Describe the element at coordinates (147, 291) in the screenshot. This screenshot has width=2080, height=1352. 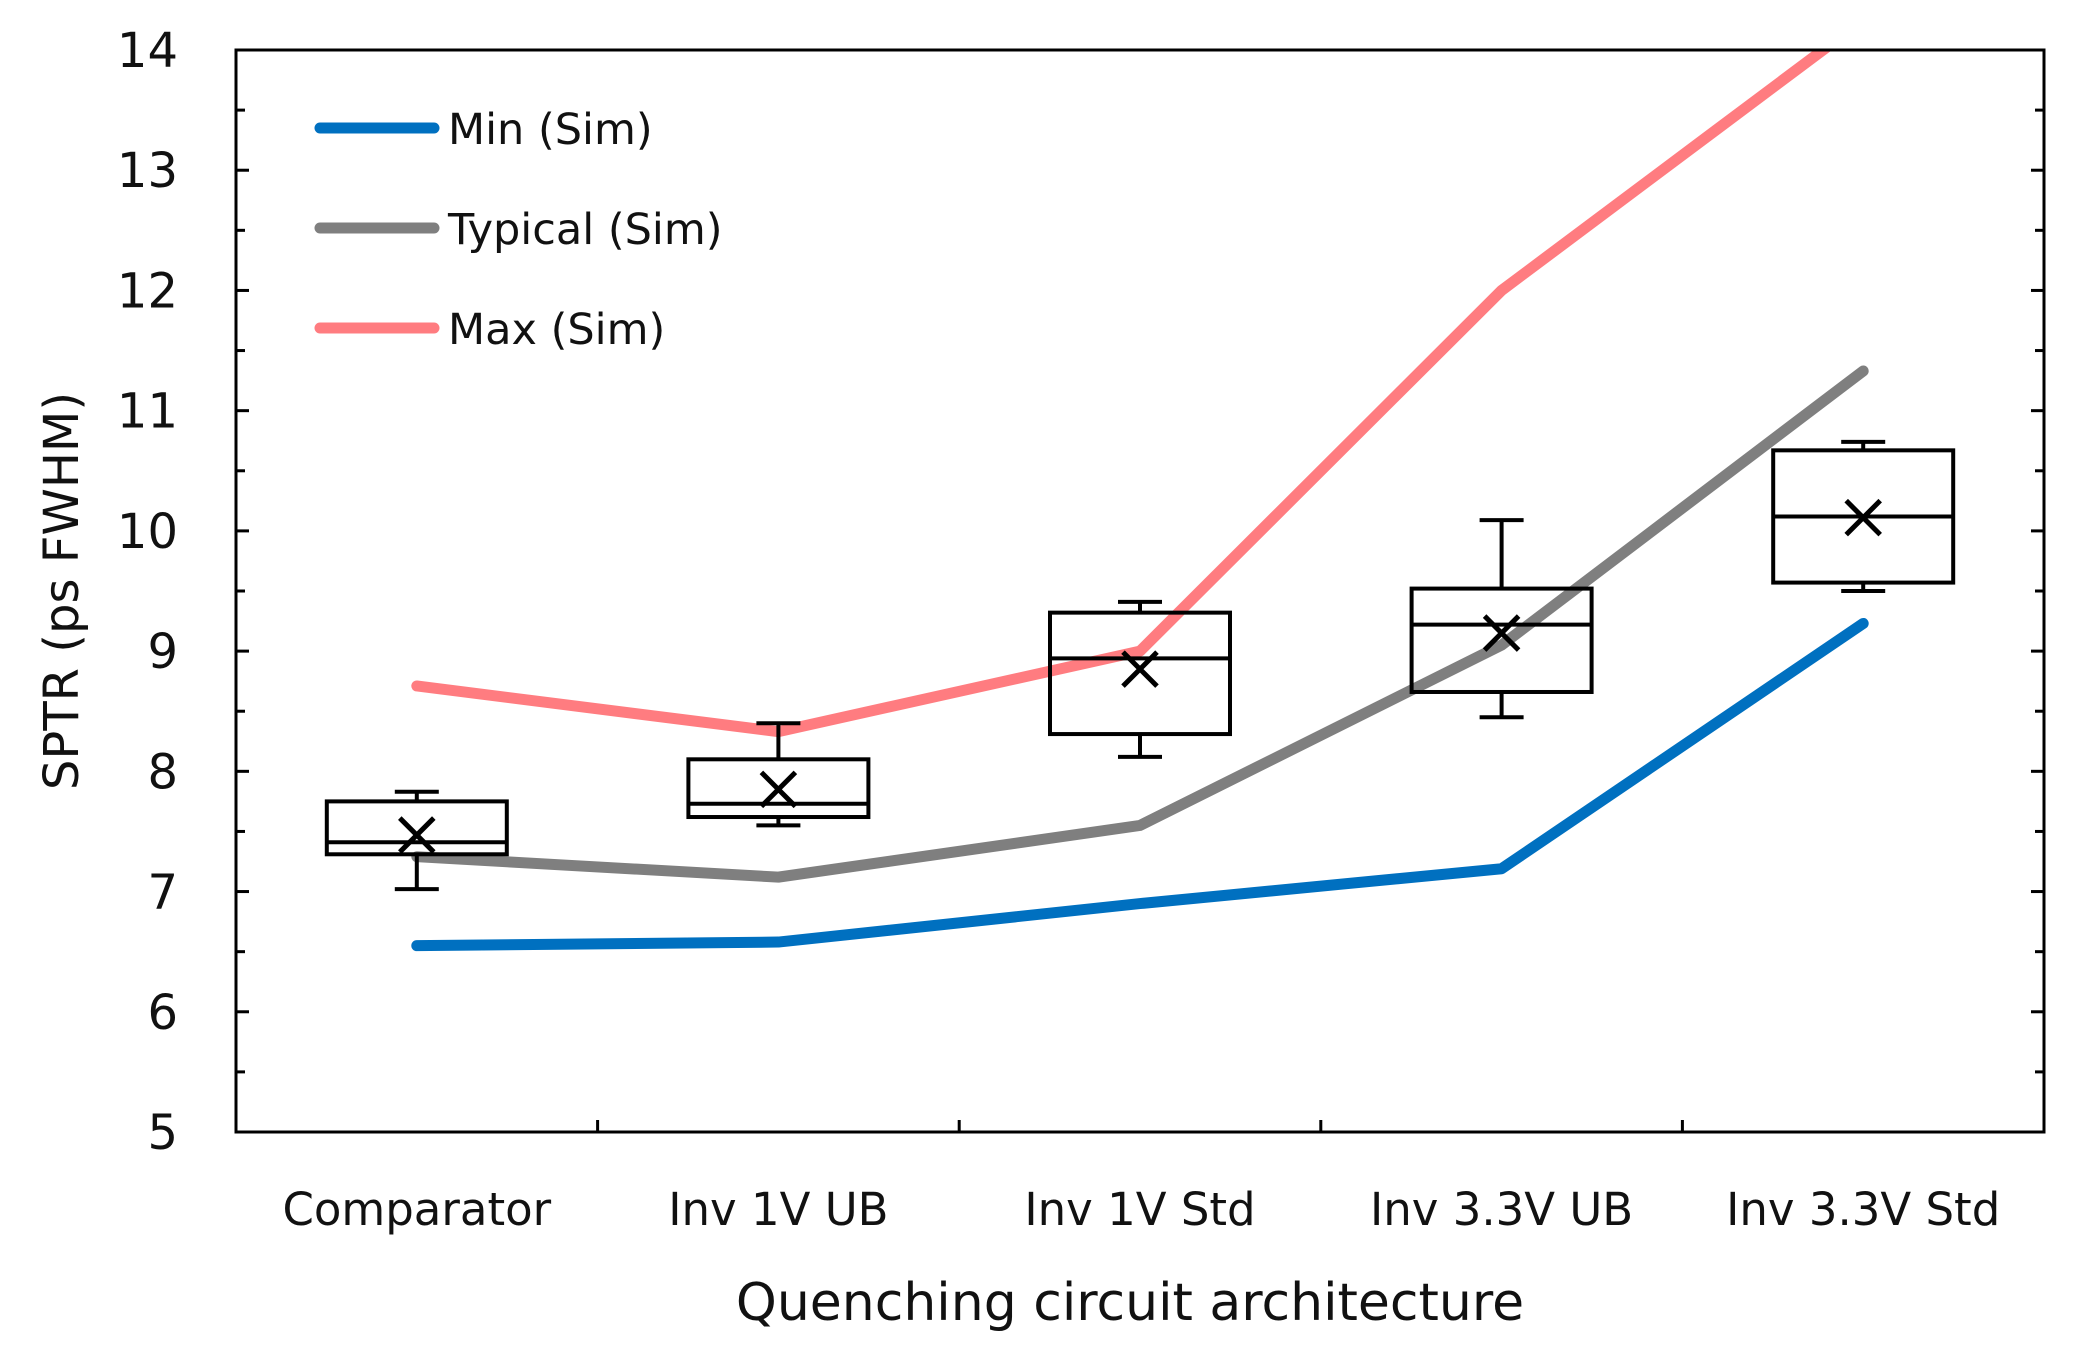
I see `y-tick-label: 12` at that location.